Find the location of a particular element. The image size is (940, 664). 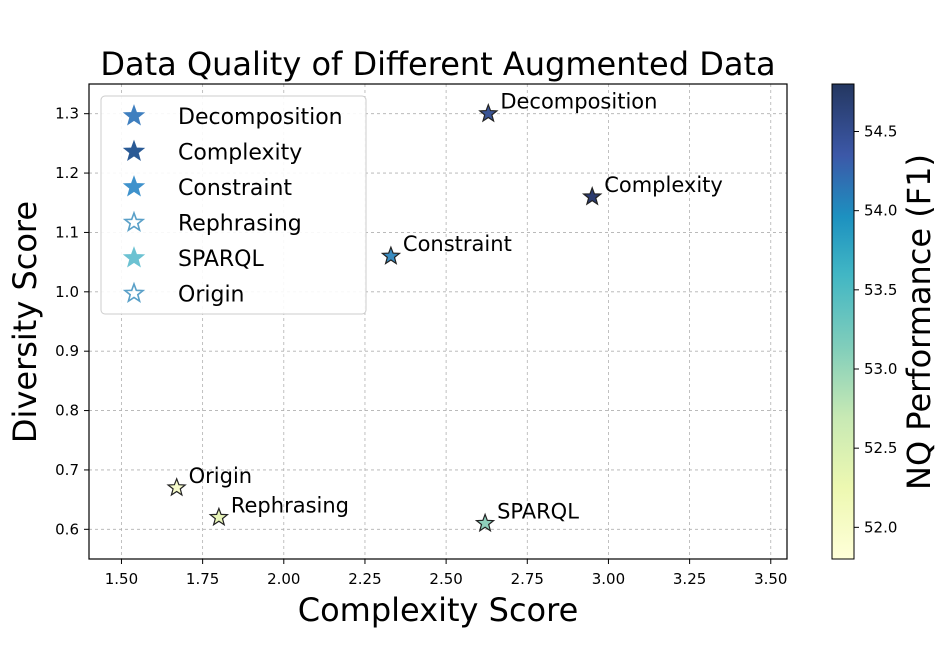

data-point-label: Rephrasing is located at coordinates (290, 505).